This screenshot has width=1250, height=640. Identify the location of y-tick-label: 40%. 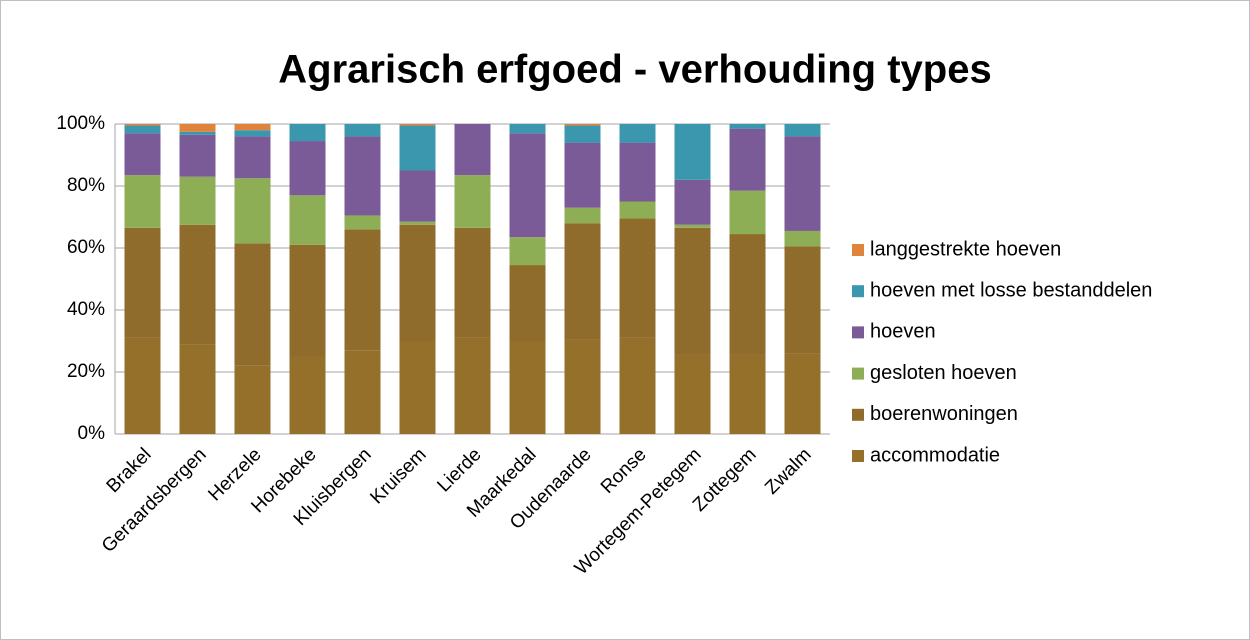
(86, 309).